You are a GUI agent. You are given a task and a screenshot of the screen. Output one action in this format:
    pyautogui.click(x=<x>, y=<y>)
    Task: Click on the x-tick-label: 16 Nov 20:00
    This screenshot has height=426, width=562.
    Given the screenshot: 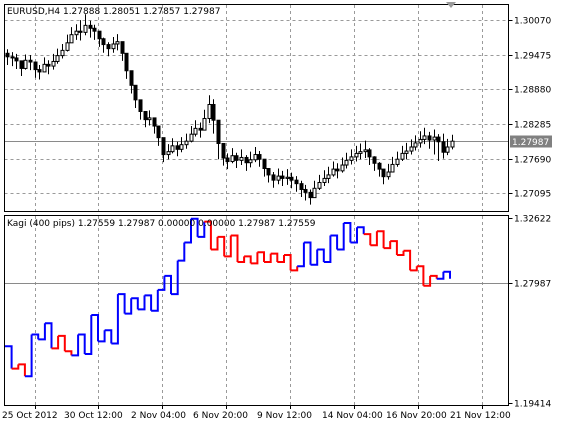 What is the action you would take?
    pyautogui.click(x=416, y=416)
    